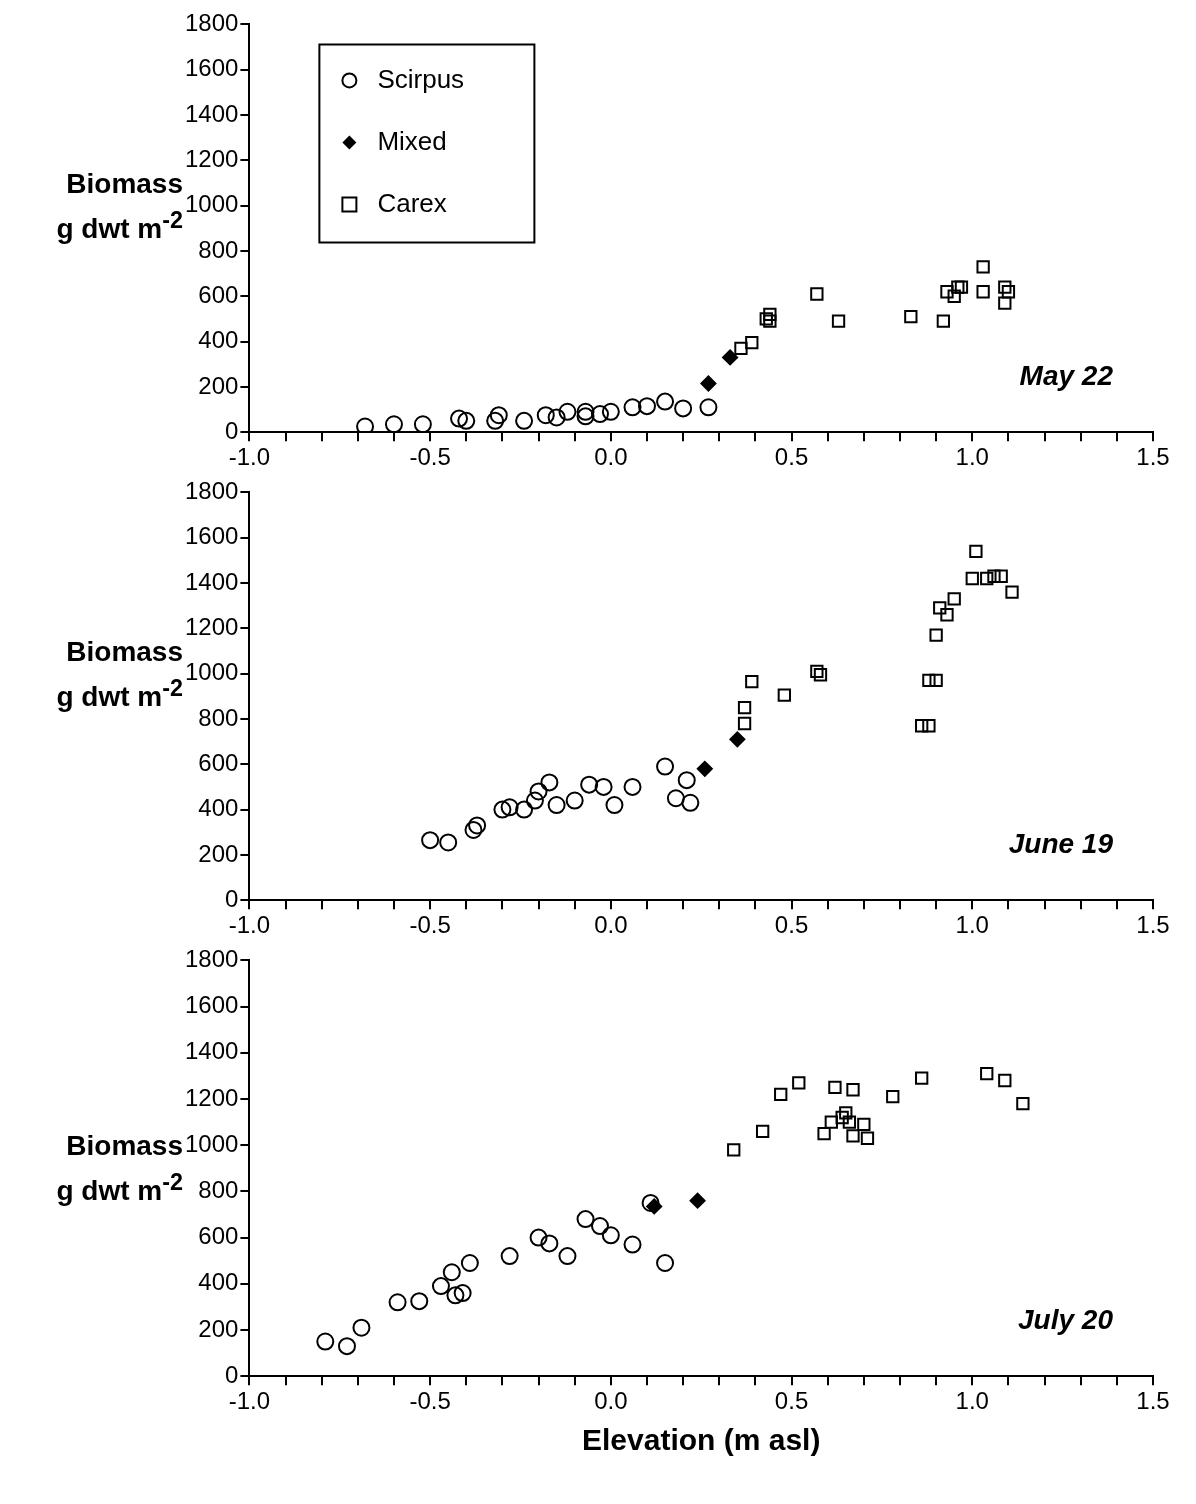 Image resolution: width=1196 pixels, height=1504 pixels. Describe the element at coordinates (1066, 375) in the screenshot. I see `annotation: May 22` at that location.